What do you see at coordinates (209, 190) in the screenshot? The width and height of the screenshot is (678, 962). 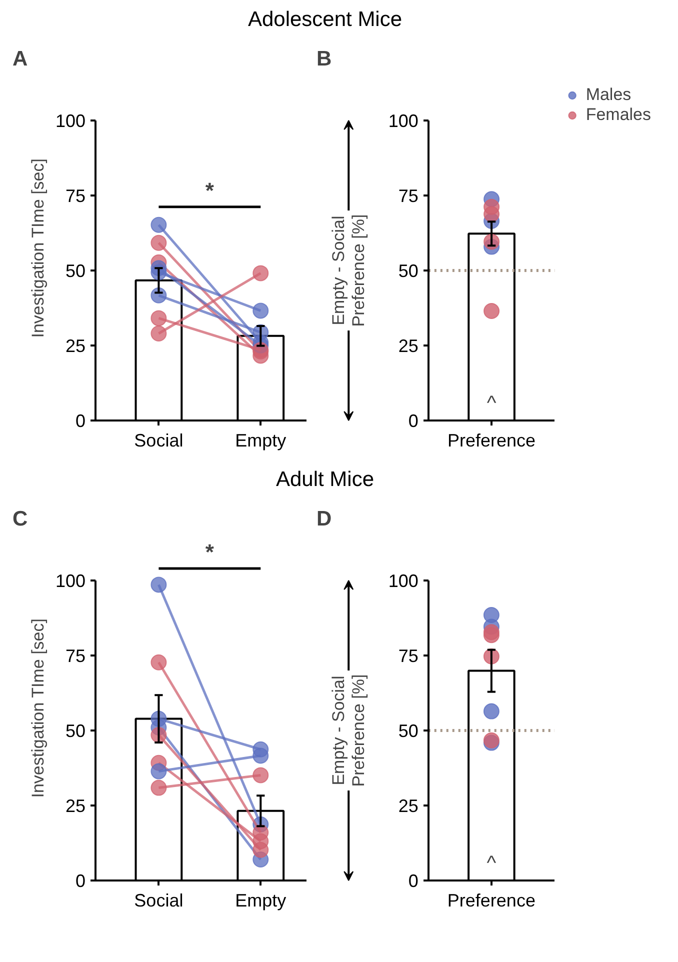 I see `annotation: *` at bounding box center [209, 190].